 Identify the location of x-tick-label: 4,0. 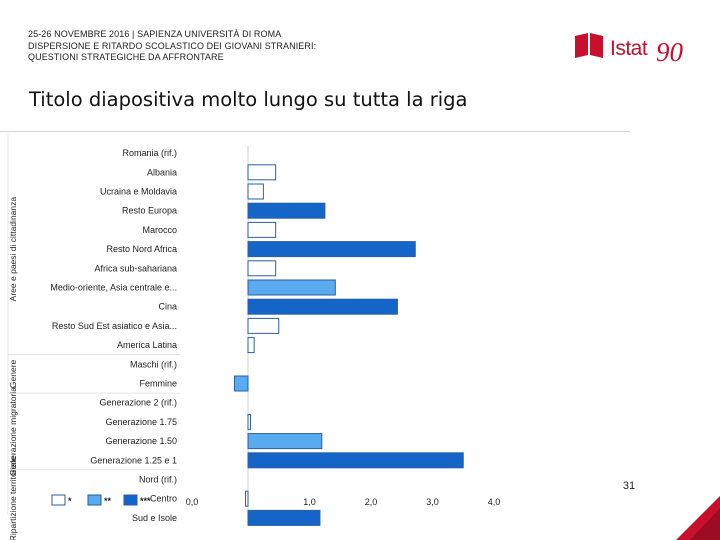
(494, 502).